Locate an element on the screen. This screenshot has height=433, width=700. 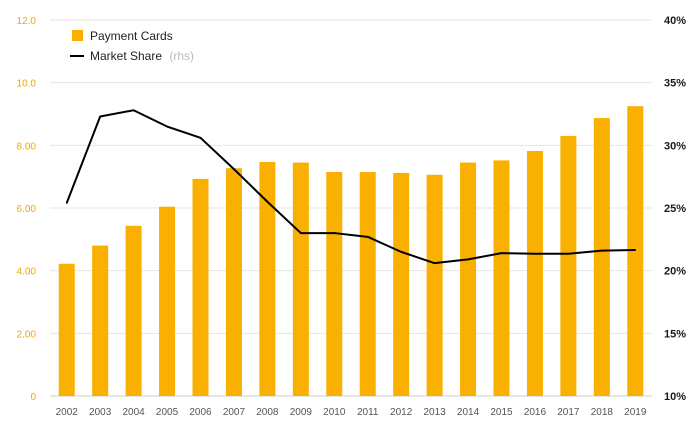
x-tick-label: 2017 is located at coordinates (568, 412).